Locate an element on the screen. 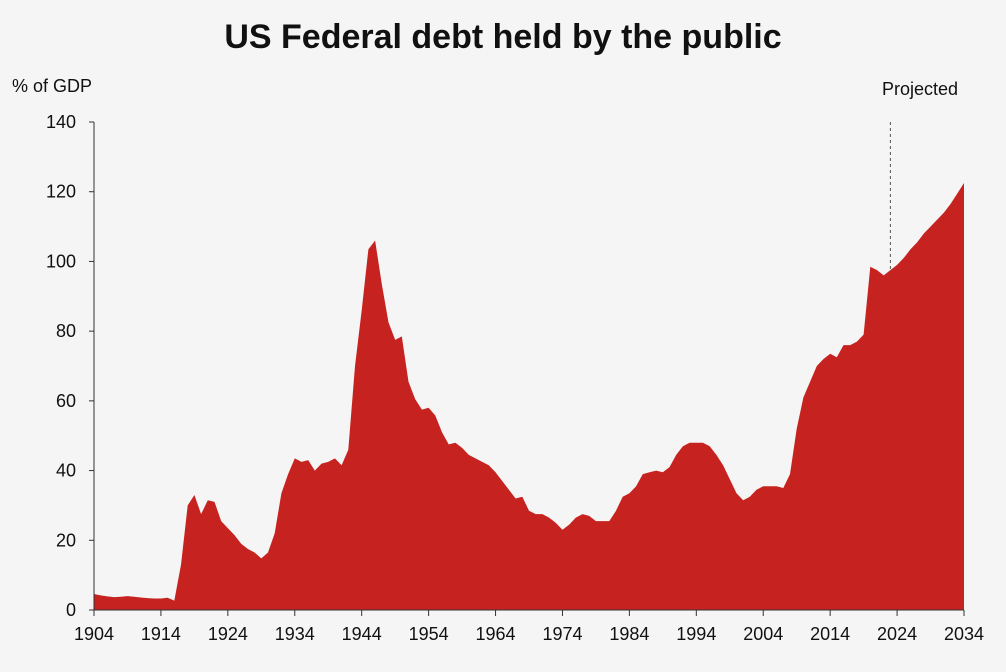  y-tick-label: 100 is located at coordinates (61, 261).